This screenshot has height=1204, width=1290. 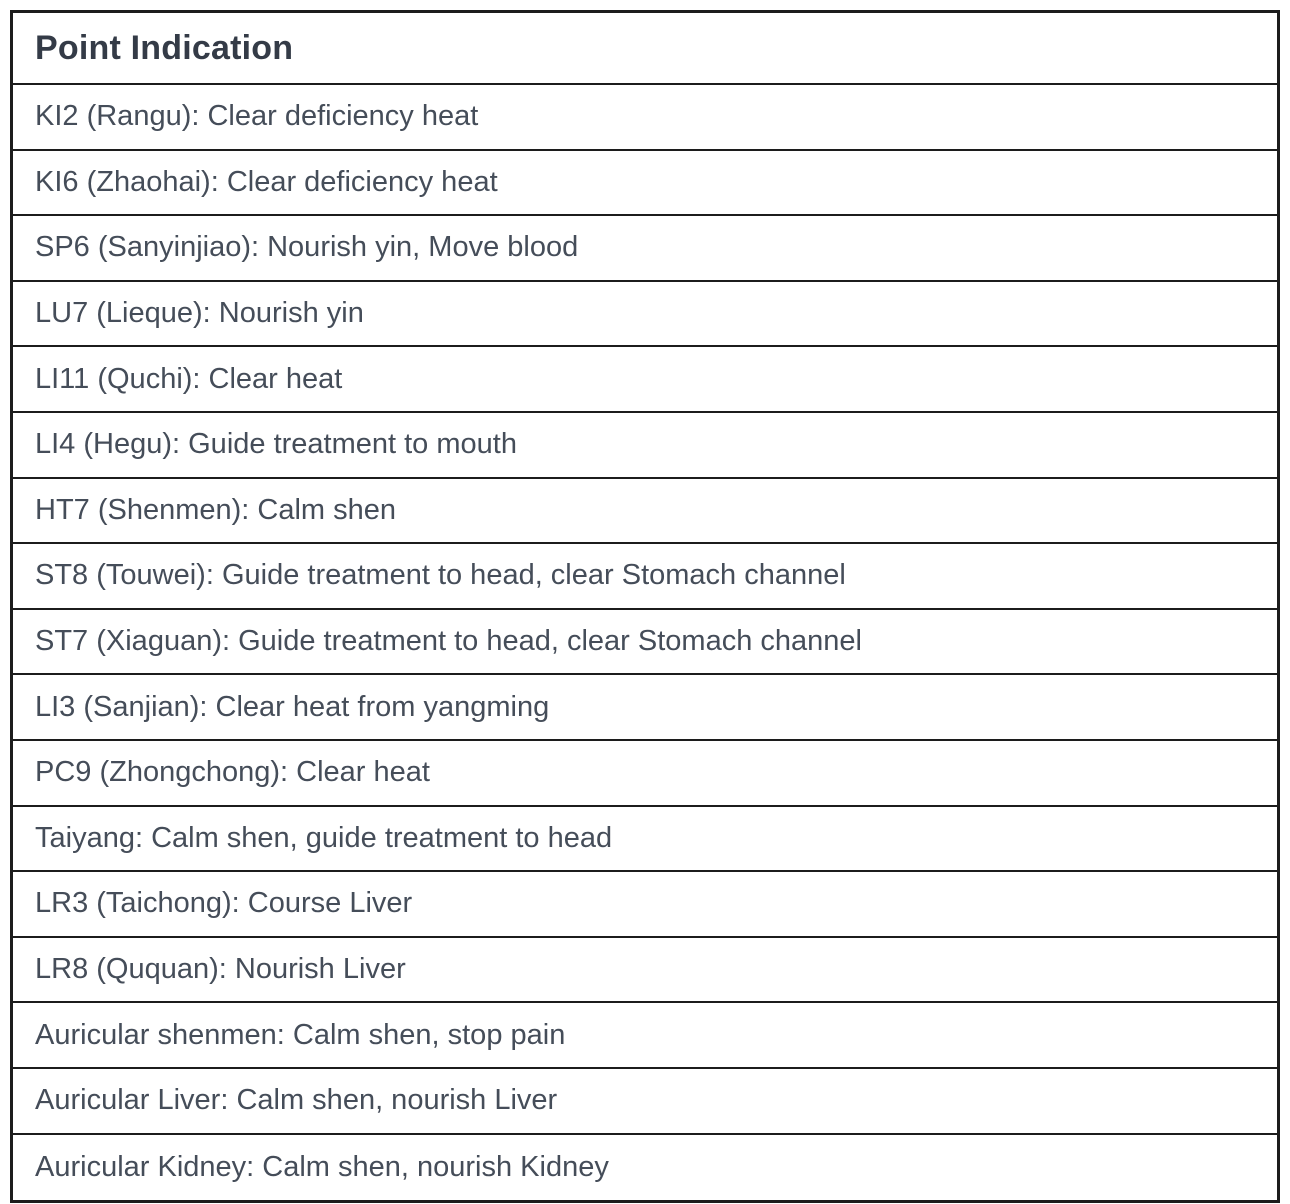 What do you see at coordinates (645, 774) in the screenshot?
I see `table-row: PC9 (Zhongchong): Clear heat` at bounding box center [645, 774].